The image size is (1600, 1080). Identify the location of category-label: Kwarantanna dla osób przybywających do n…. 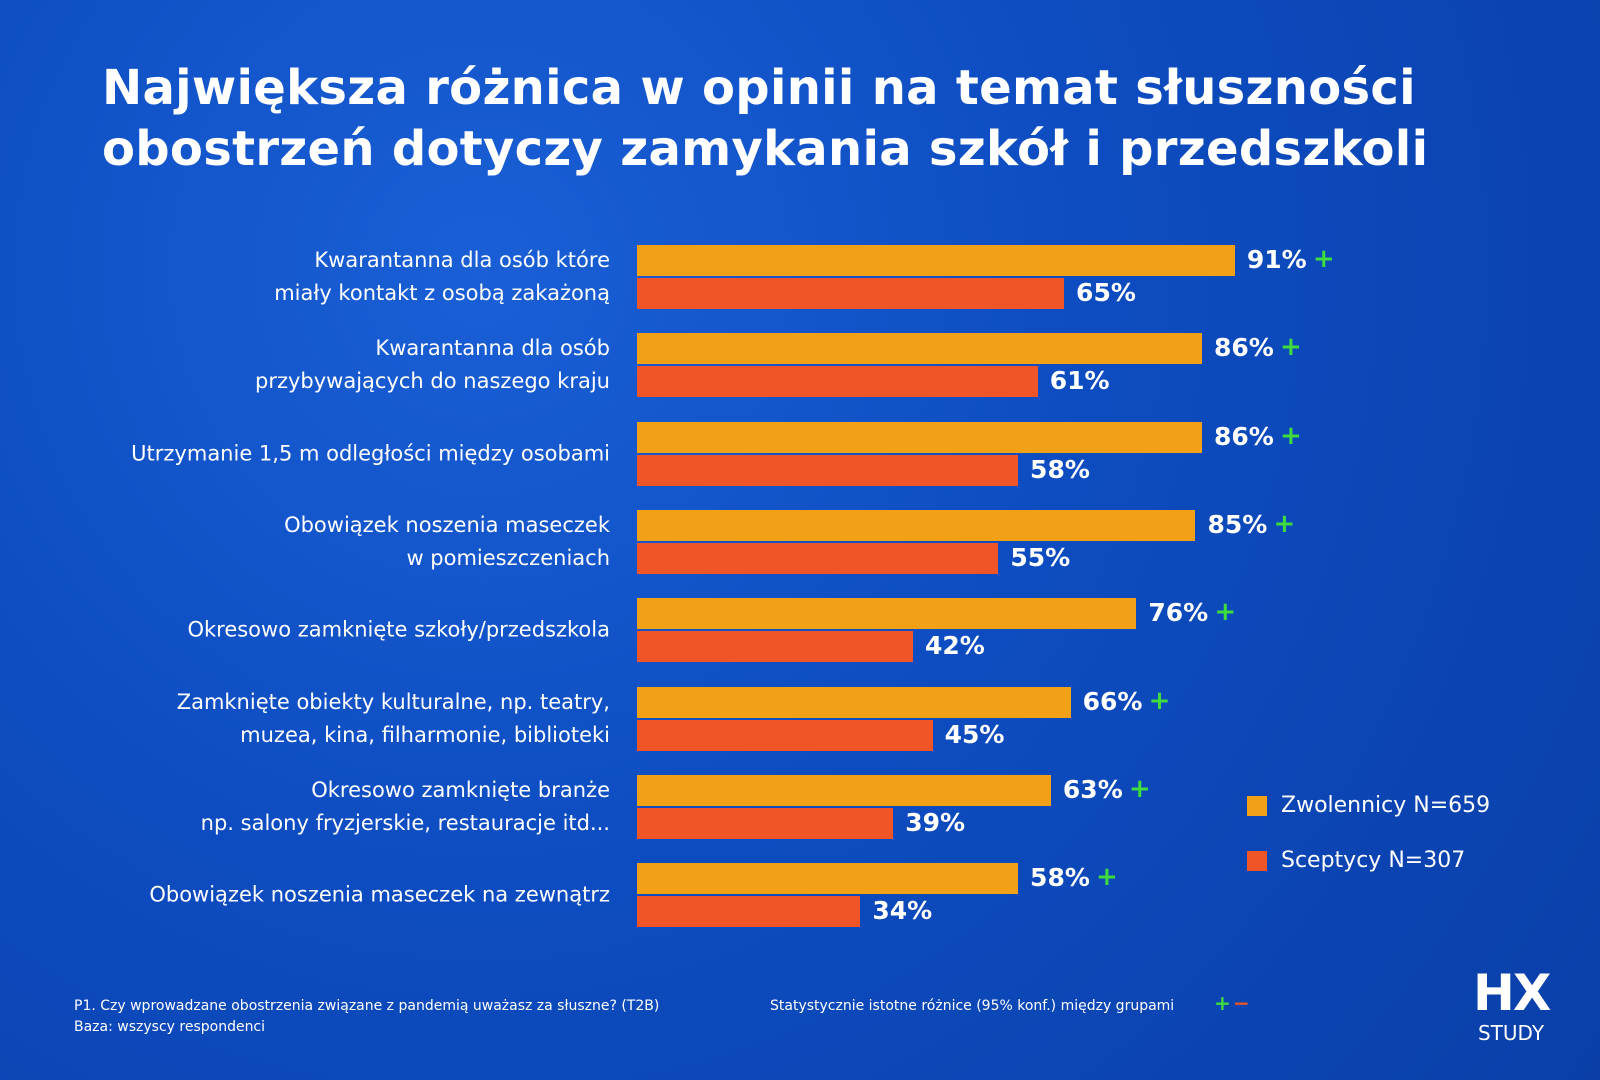
(432, 365).